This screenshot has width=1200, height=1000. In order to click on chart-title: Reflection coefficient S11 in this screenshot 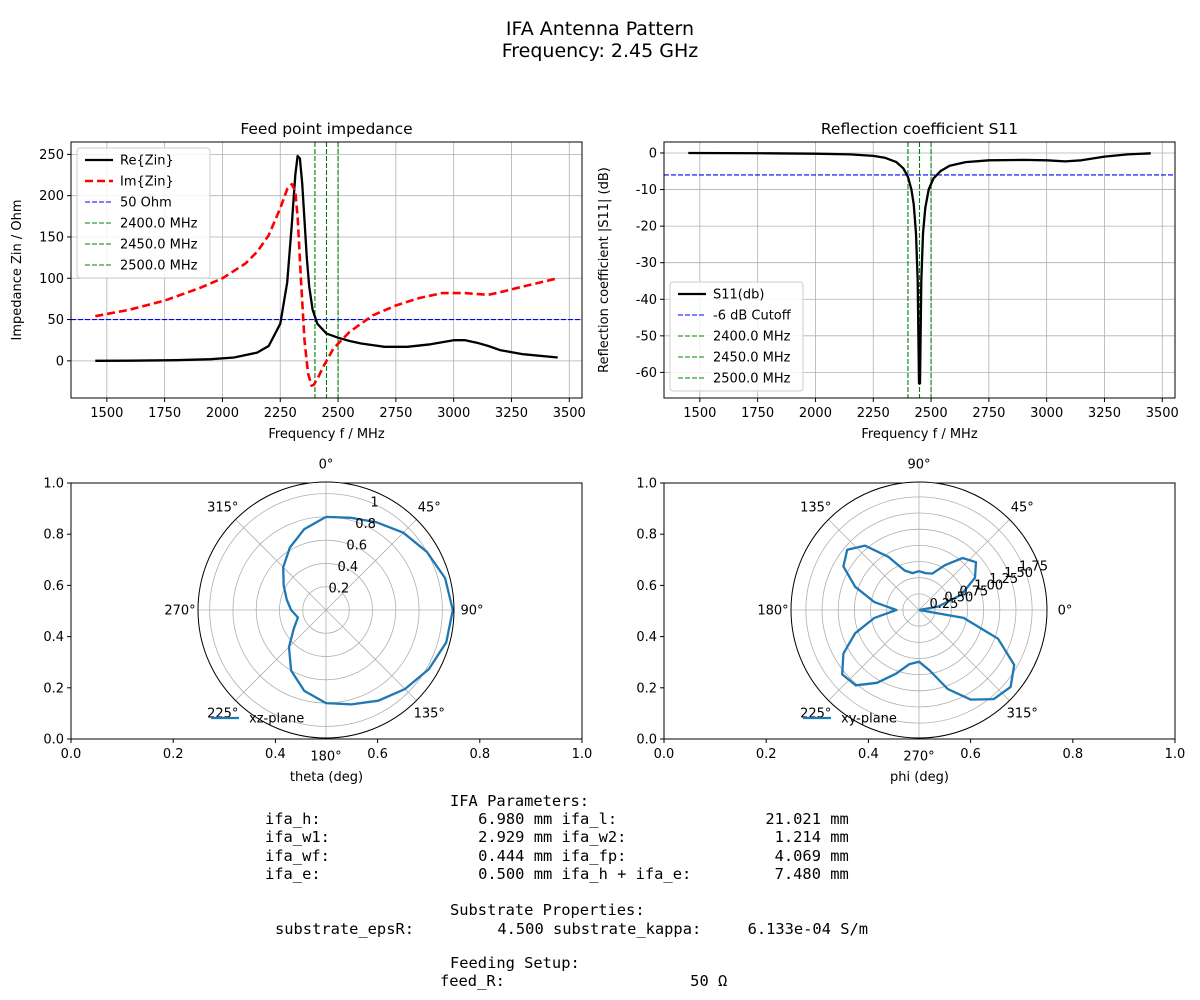, I will do `click(919, 129)`.